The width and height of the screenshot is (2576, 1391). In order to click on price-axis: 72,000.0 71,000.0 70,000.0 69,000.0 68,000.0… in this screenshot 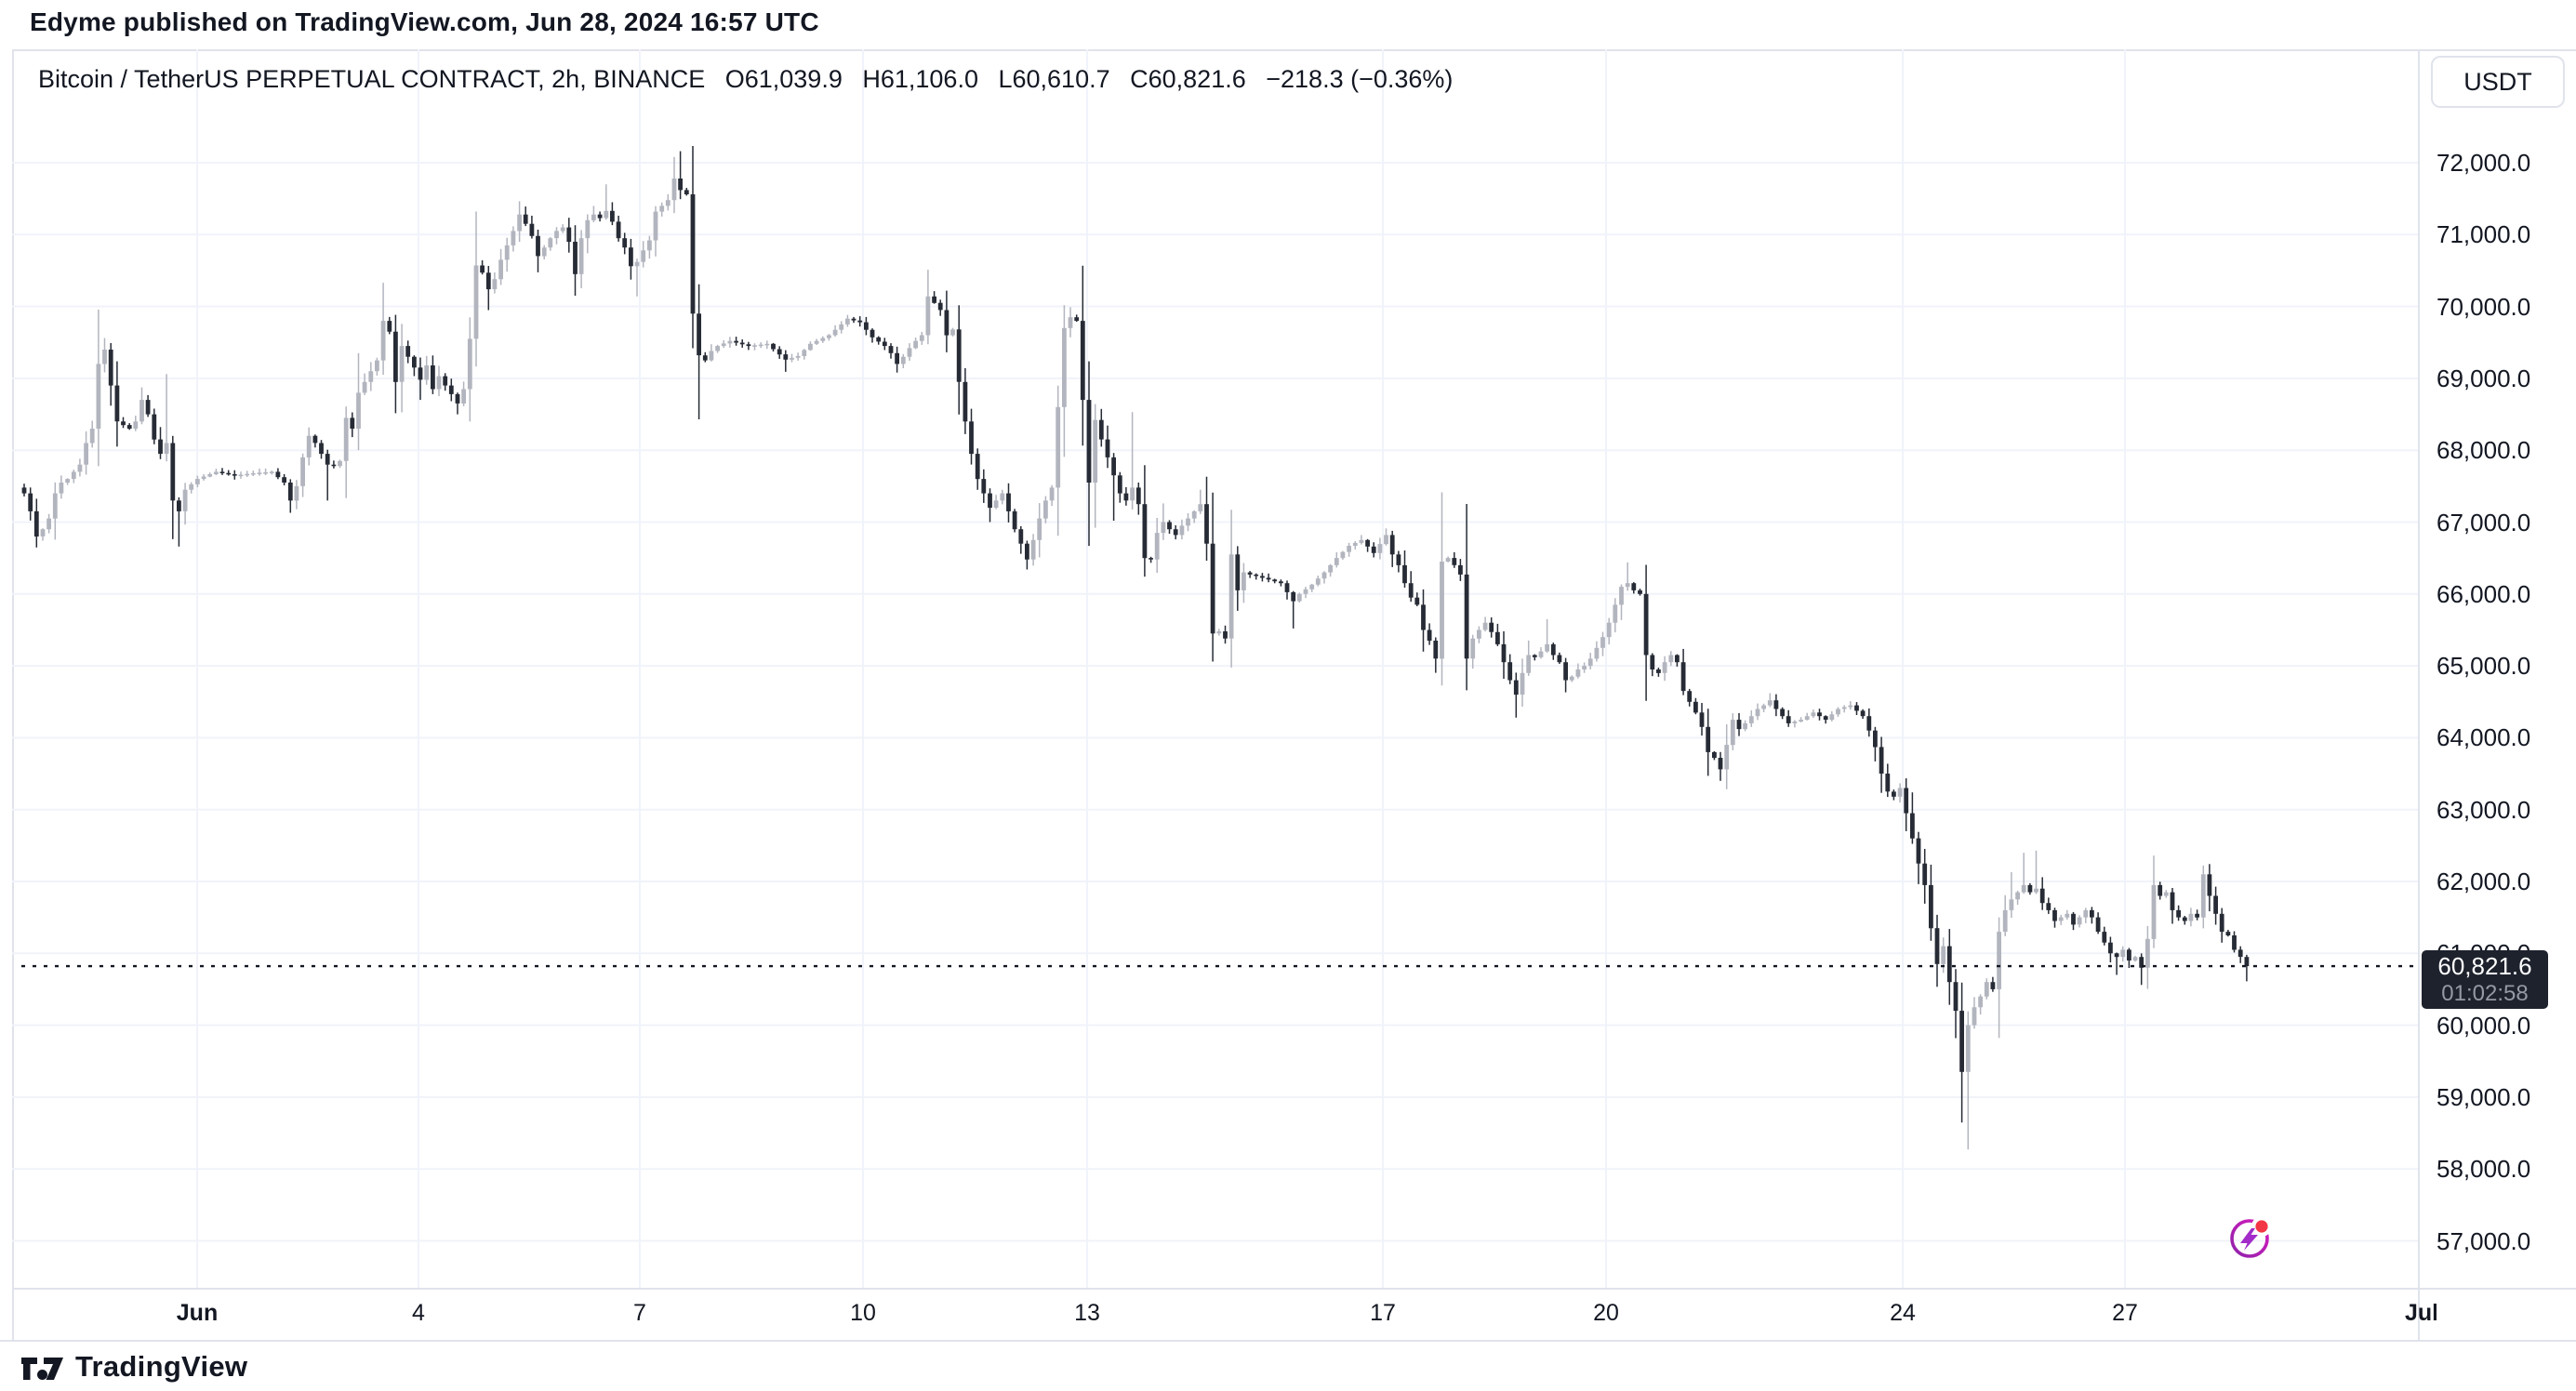, I will do `click(2498, 668)`.